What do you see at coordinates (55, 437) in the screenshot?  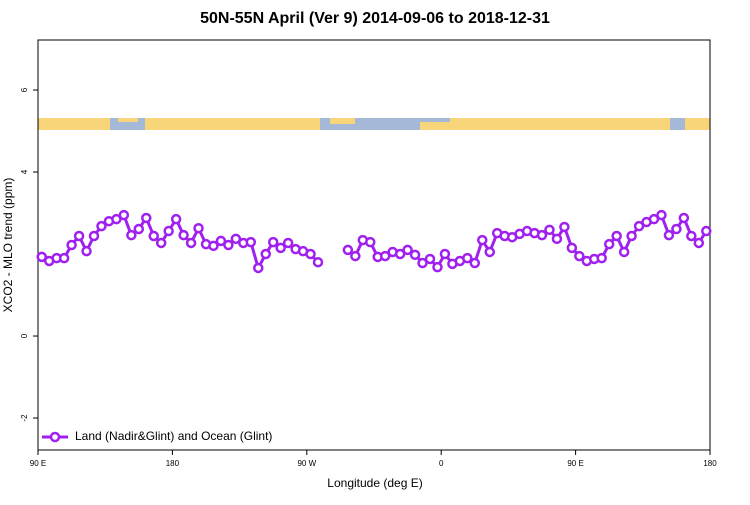 I see `legend-marker` at bounding box center [55, 437].